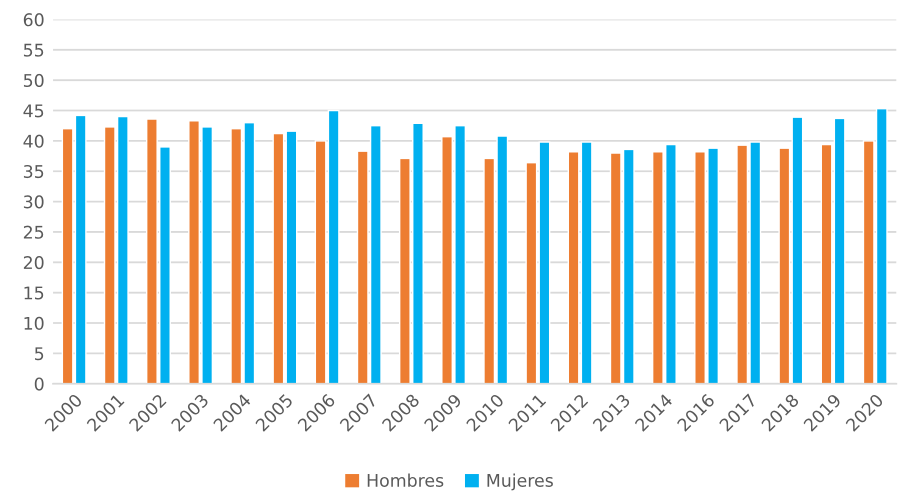 This screenshot has width=899, height=499. Describe the element at coordinates (34, 263) in the screenshot. I see `y-tick-label: 20` at that location.